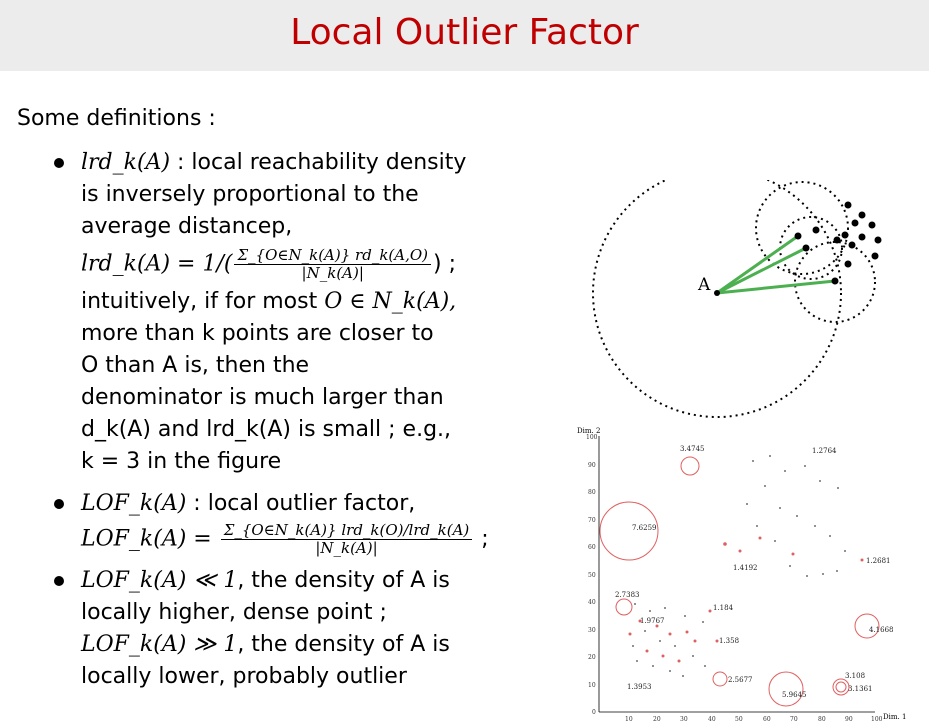 Image resolution: width=929 pixels, height=728 pixels. Describe the element at coordinates (692, 449) in the screenshot. I see `lof-label: 3.4745` at that location.